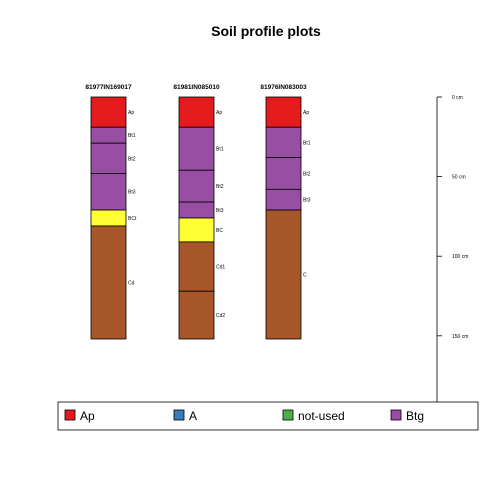 This screenshot has height=504, width=504. Describe the element at coordinates (220, 268) in the screenshot. I see `horizon-label: Cd1` at that location.